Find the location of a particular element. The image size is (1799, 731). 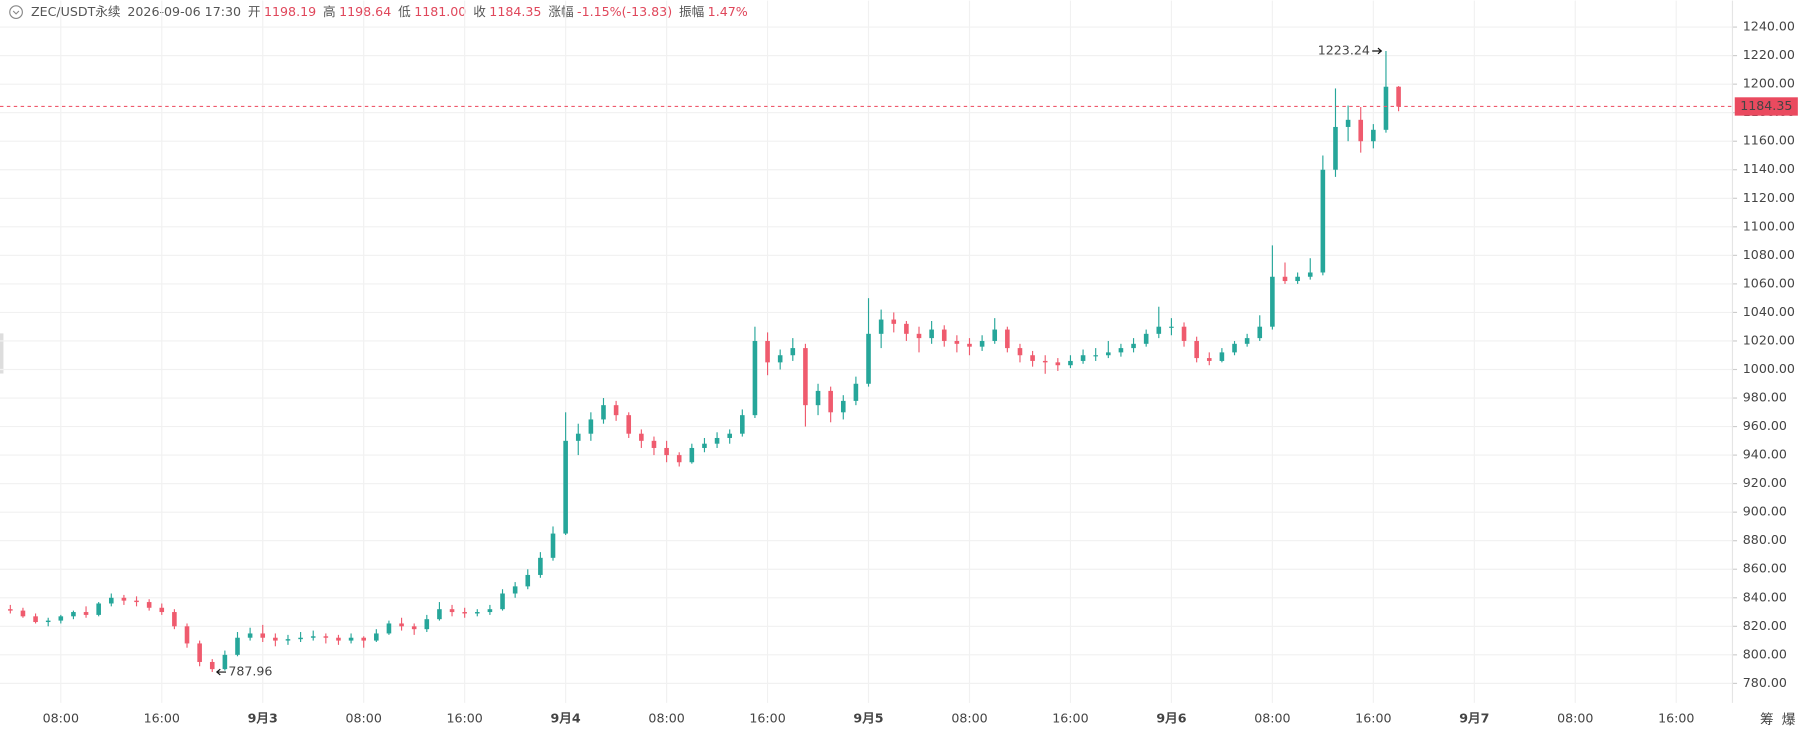

y-tick-label: 1160.00 is located at coordinates (1769, 140).